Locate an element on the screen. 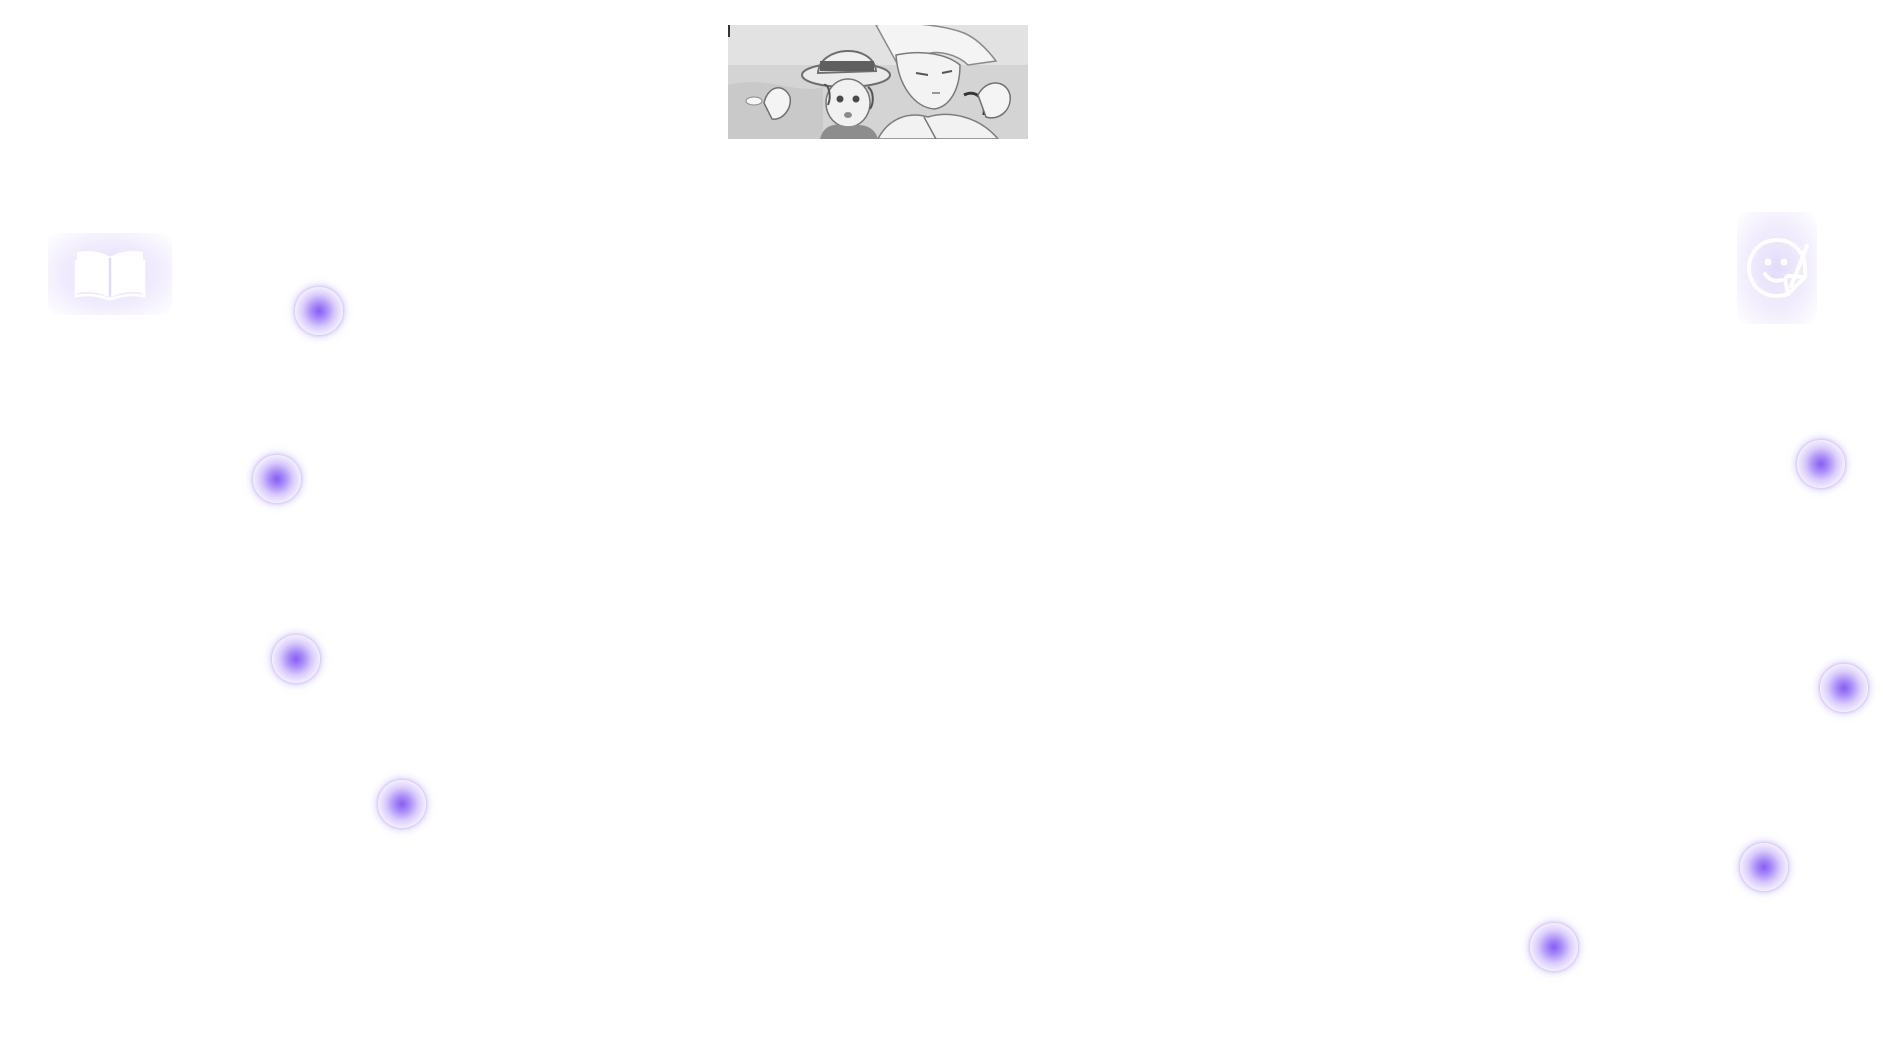 The height and width of the screenshot is (1049, 1883). book-button is located at coordinates (110, 274).